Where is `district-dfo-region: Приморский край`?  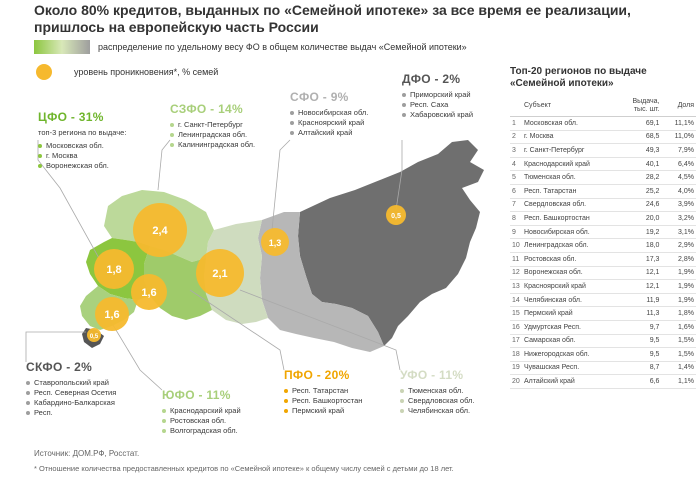 district-dfo-region: Приморский край is located at coordinates (437, 95).